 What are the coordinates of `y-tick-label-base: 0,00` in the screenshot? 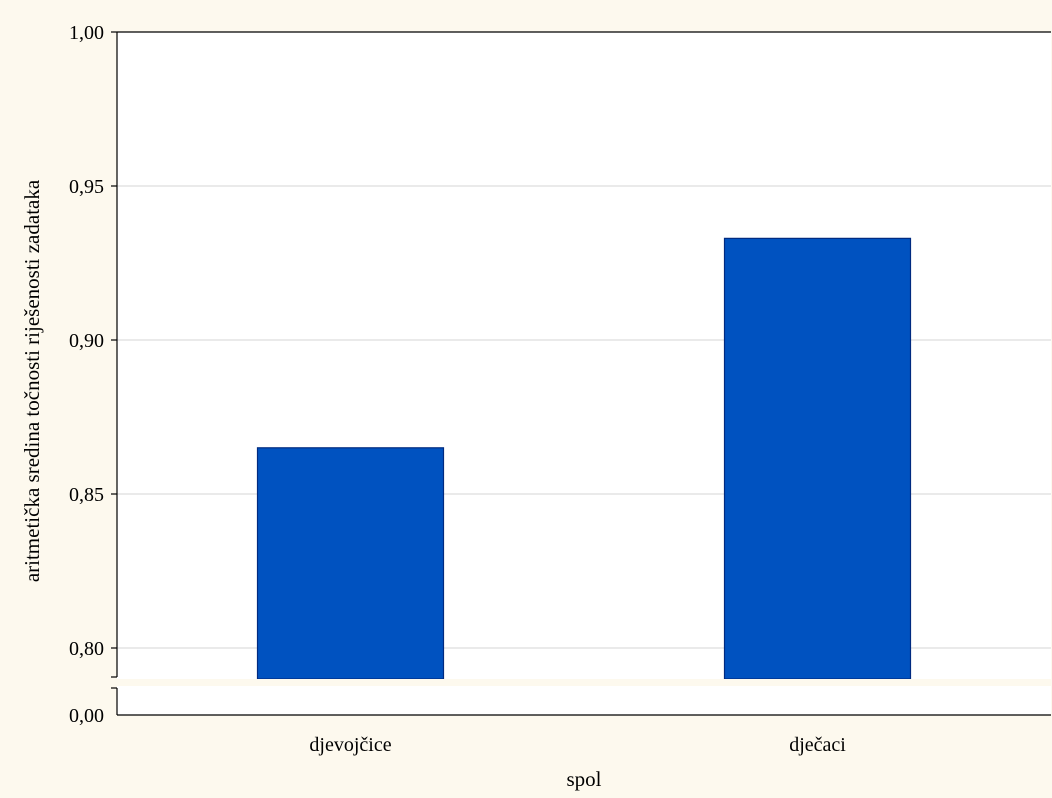 It's located at (86, 716).